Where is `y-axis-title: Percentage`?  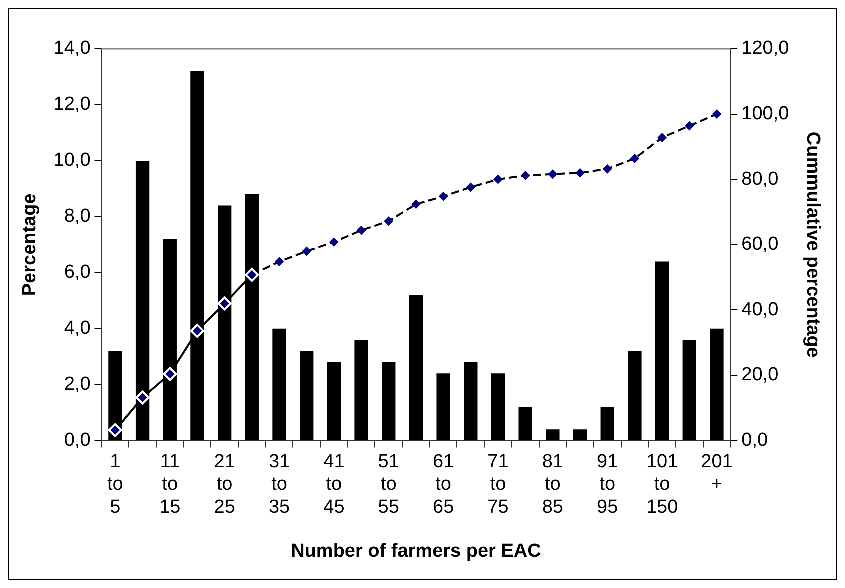 y-axis-title: Percentage is located at coordinates (30, 245).